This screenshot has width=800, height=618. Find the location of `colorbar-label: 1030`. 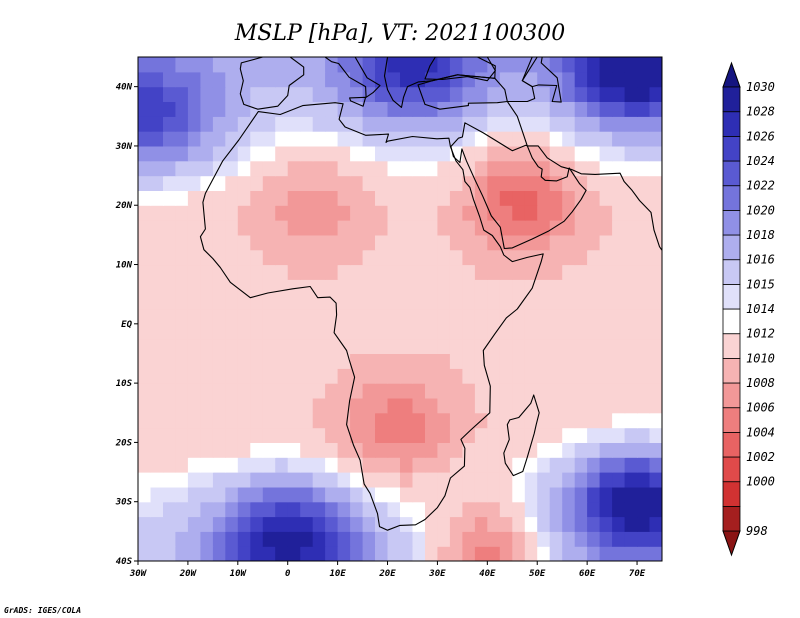

colorbar-label: 1030 is located at coordinates (760, 87).